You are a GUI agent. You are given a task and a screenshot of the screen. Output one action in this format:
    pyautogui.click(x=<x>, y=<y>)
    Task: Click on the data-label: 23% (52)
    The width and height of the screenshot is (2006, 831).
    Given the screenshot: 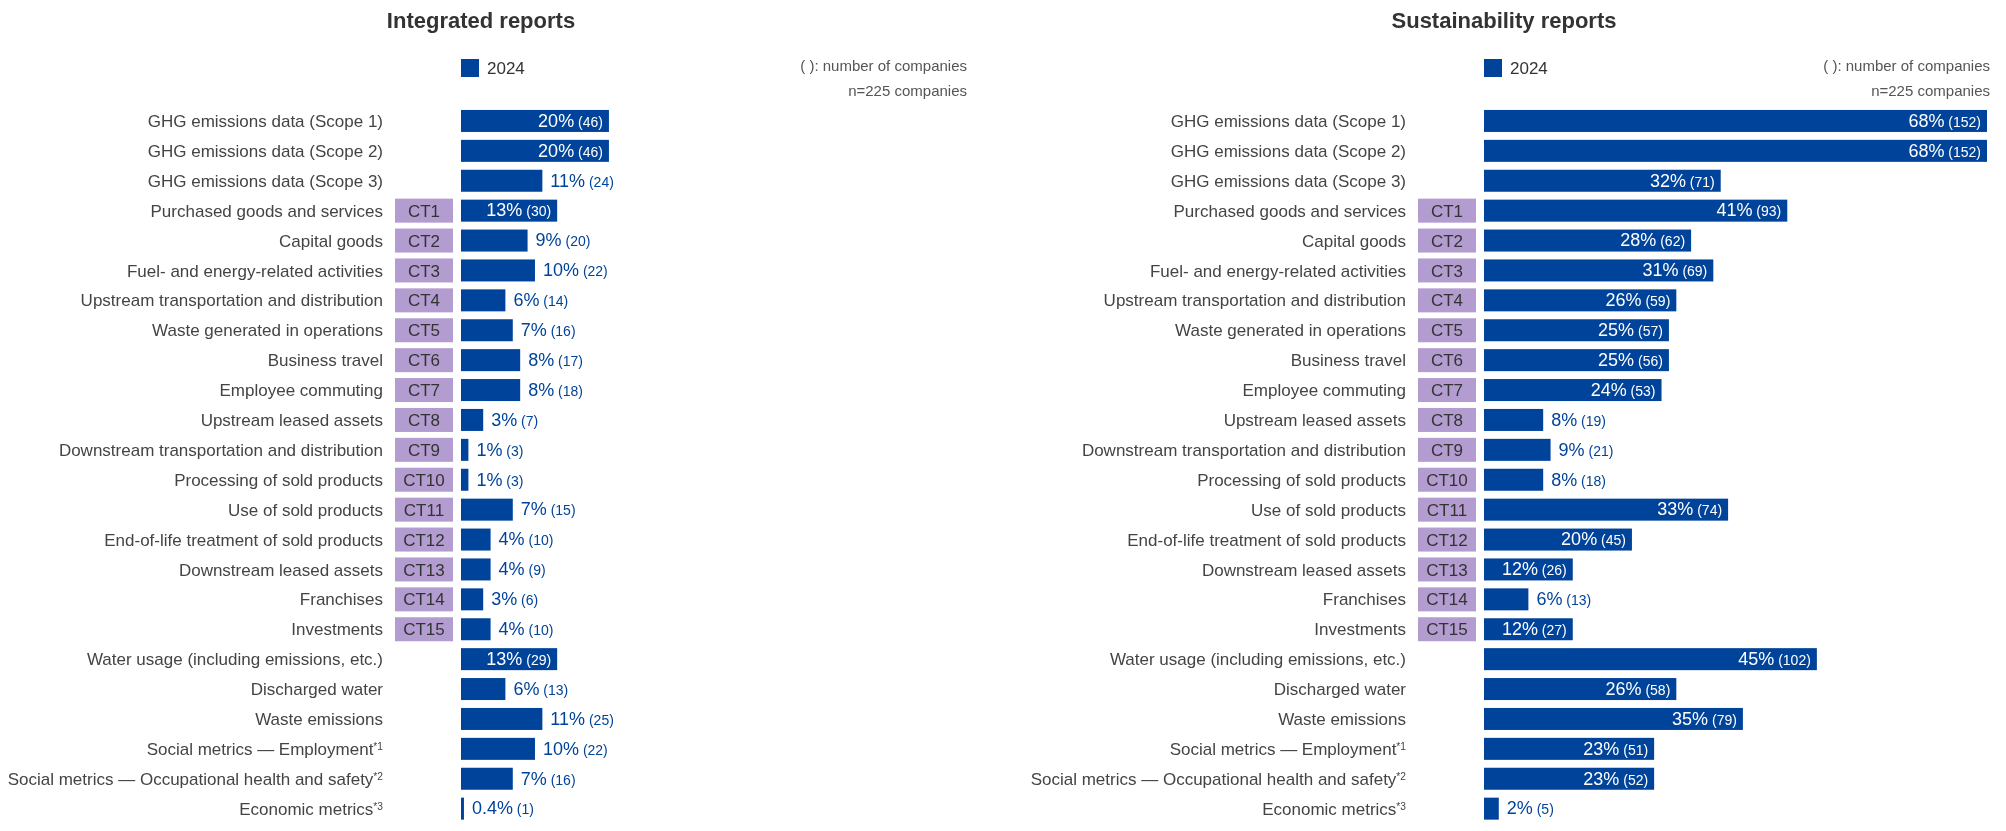 What is the action you would take?
    pyautogui.click(x=1616, y=778)
    